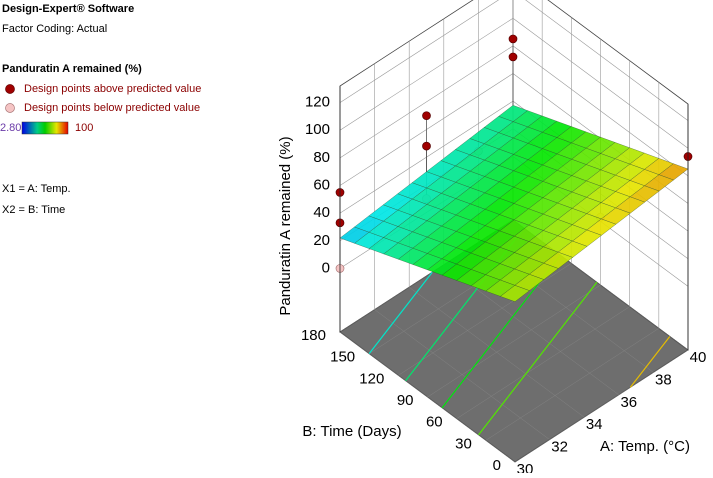  Describe the element at coordinates (326, 267) in the screenshot. I see `z-tick-label: 0` at that location.